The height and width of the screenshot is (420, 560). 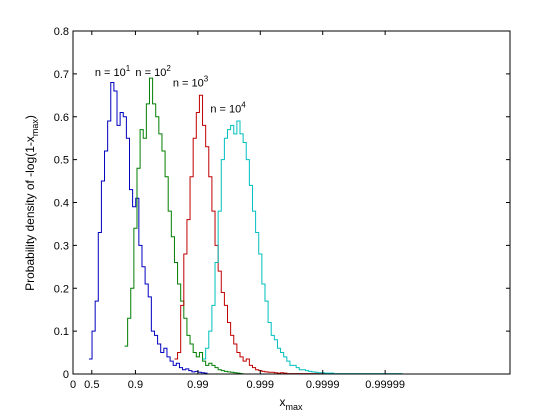 I want to click on y-axis-label: Probability density of -log(1-xmax), so click(x=31, y=203).